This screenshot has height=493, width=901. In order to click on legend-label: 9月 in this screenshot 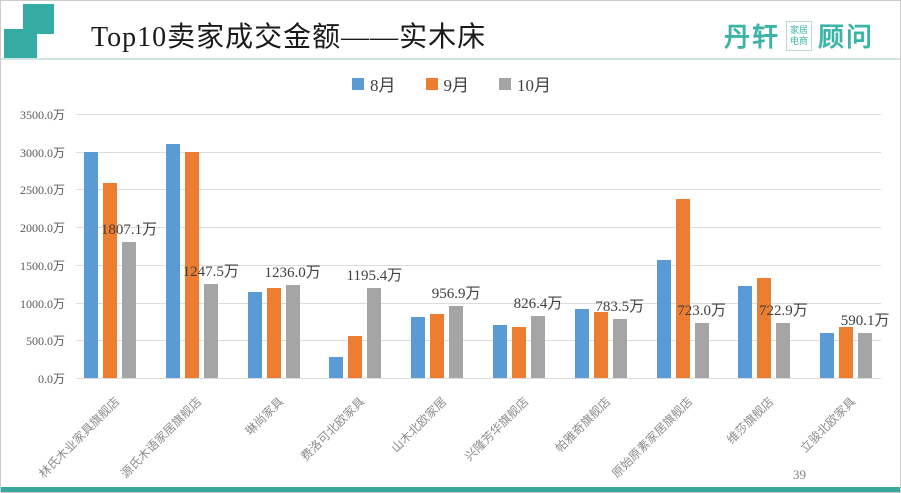, I will do `click(456, 85)`.